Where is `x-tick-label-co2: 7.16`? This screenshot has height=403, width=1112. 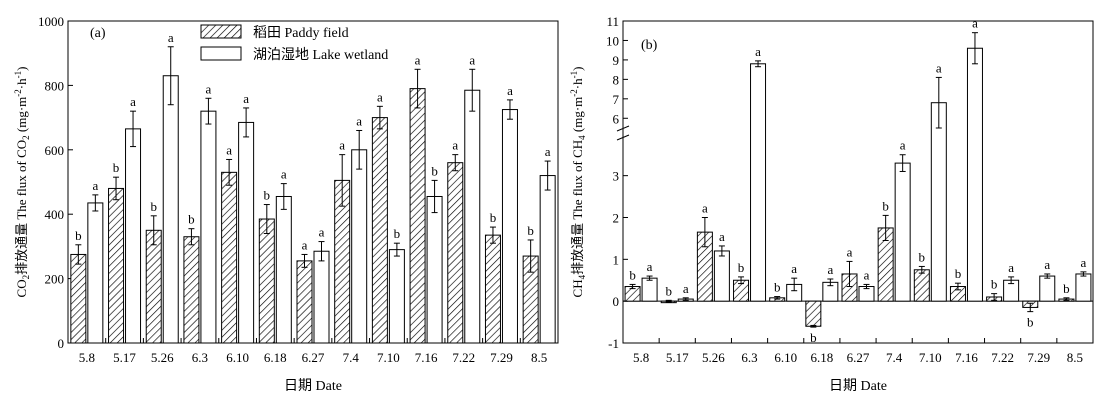 x-tick-label-co2: 7.16 is located at coordinates (426, 357).